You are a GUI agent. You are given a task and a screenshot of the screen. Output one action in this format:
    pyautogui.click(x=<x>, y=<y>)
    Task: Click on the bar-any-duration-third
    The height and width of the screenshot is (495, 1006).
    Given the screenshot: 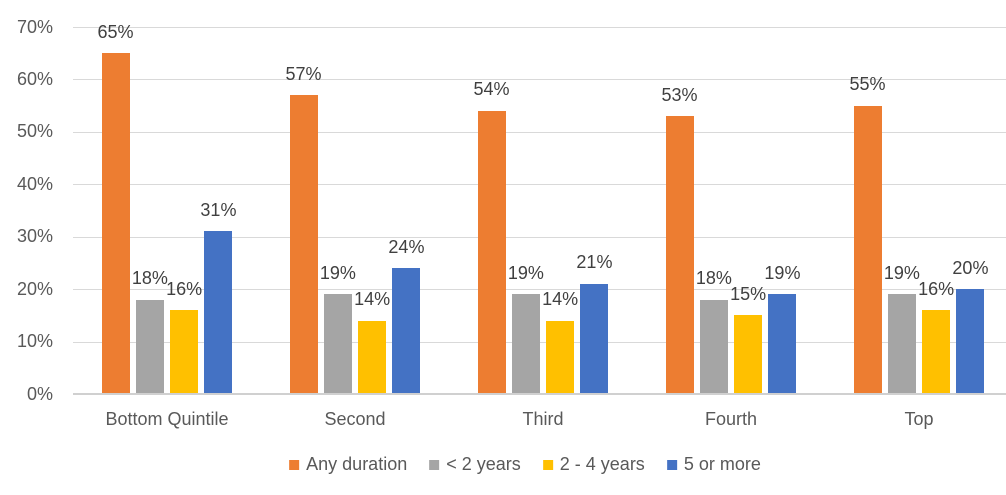 What is the action you would take?
    pyautogui.click(x=491, y=252)
    